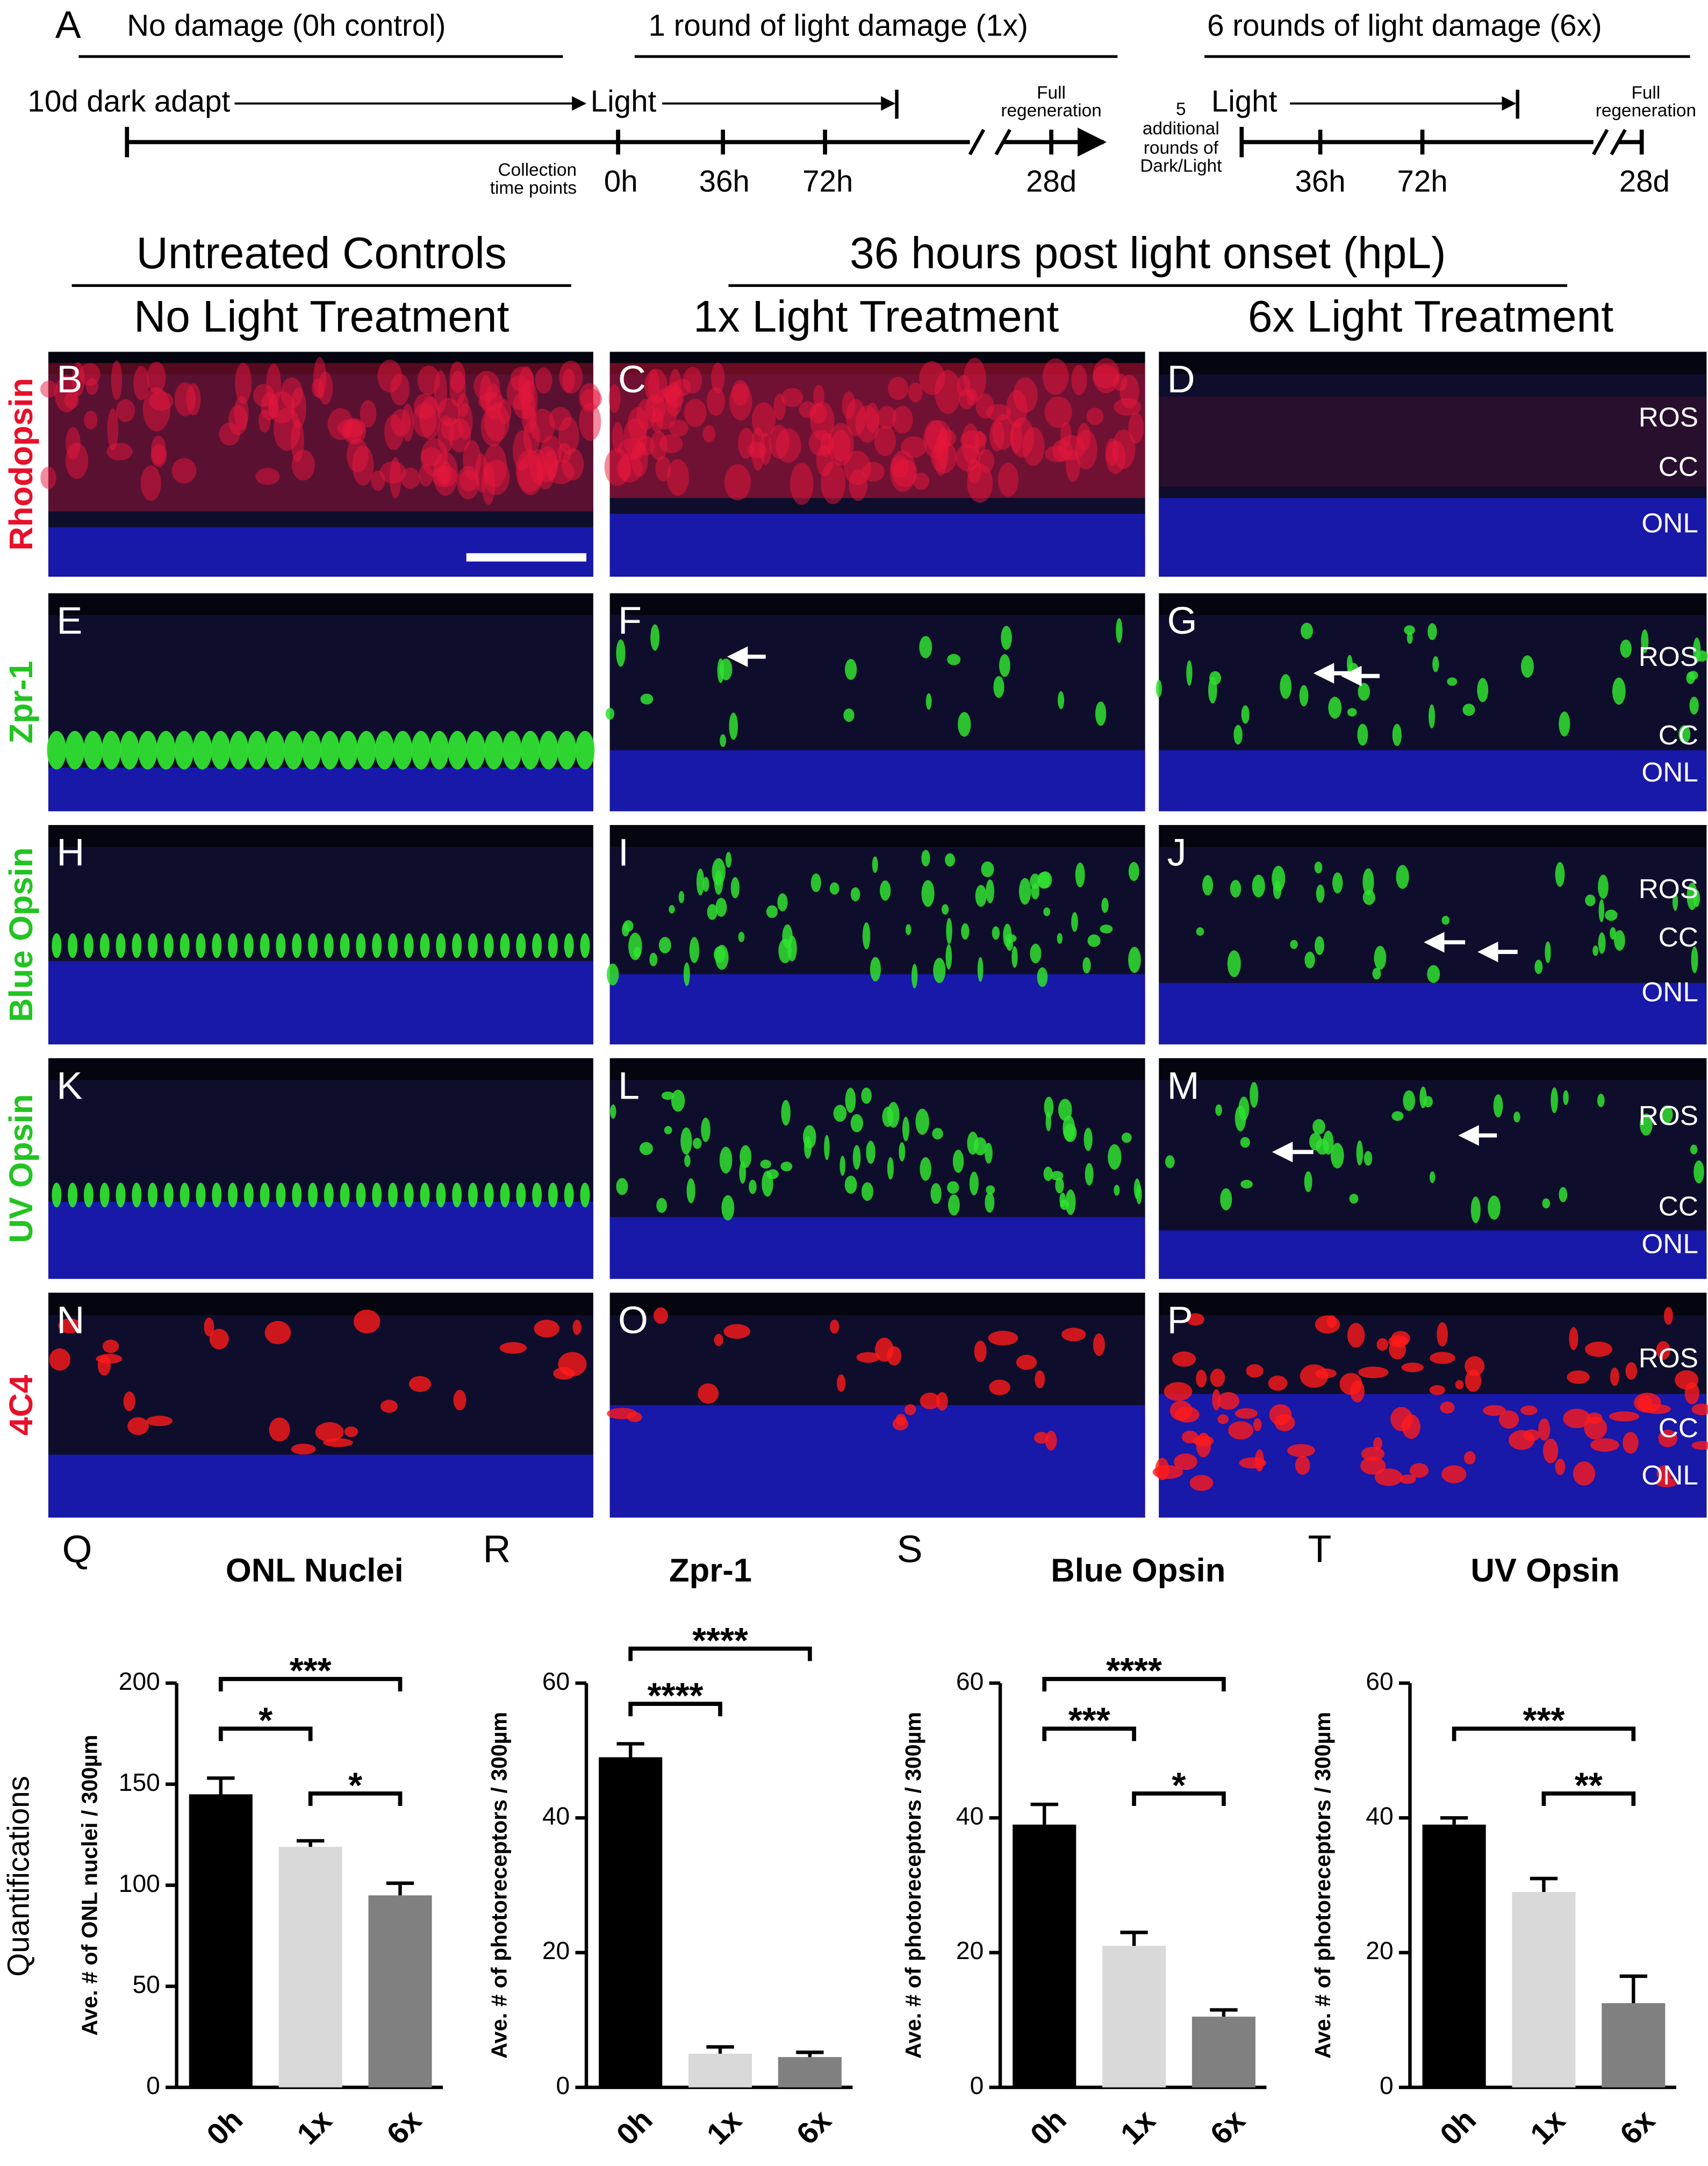 Image resolution: width=1708 pixels, height=2166 pixels. Describe the element at coordinates (877, 1010) in the screenshot. I see `nuclear-layer` at that location.